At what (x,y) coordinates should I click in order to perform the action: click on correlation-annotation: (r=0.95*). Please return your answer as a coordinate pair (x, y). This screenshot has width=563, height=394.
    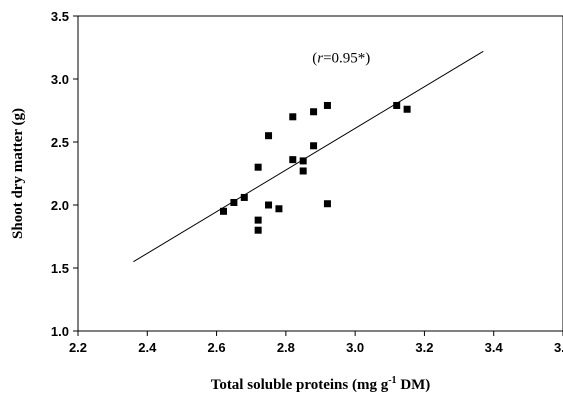
    Looking at the image, I should click on (341, 59).